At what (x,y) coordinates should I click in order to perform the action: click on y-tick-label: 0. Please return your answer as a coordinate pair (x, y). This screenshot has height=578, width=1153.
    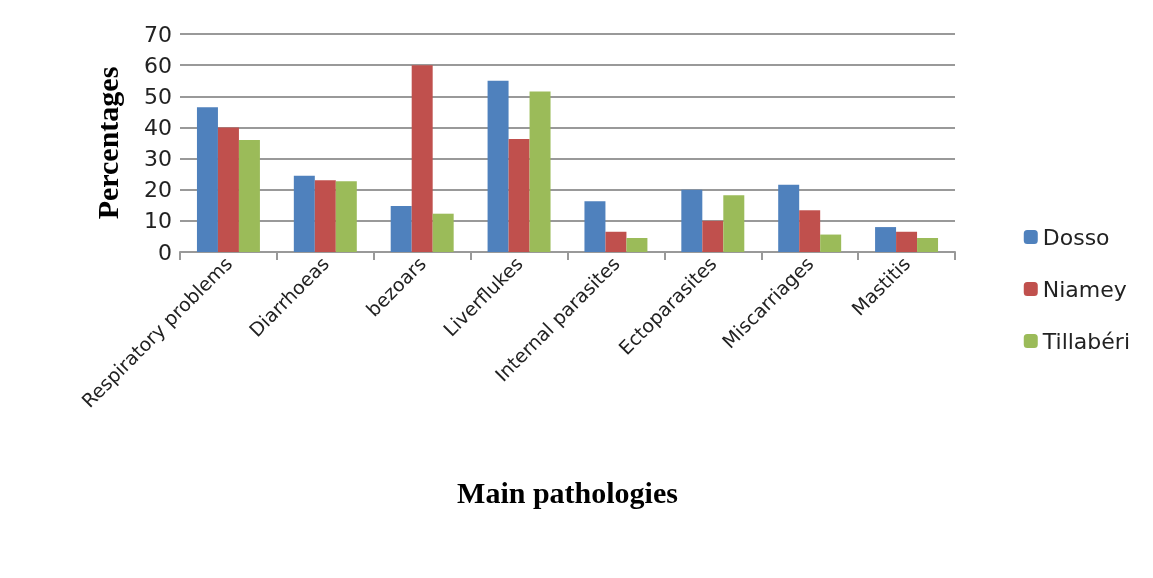
    Looking at the image, I should click on (165, 252).